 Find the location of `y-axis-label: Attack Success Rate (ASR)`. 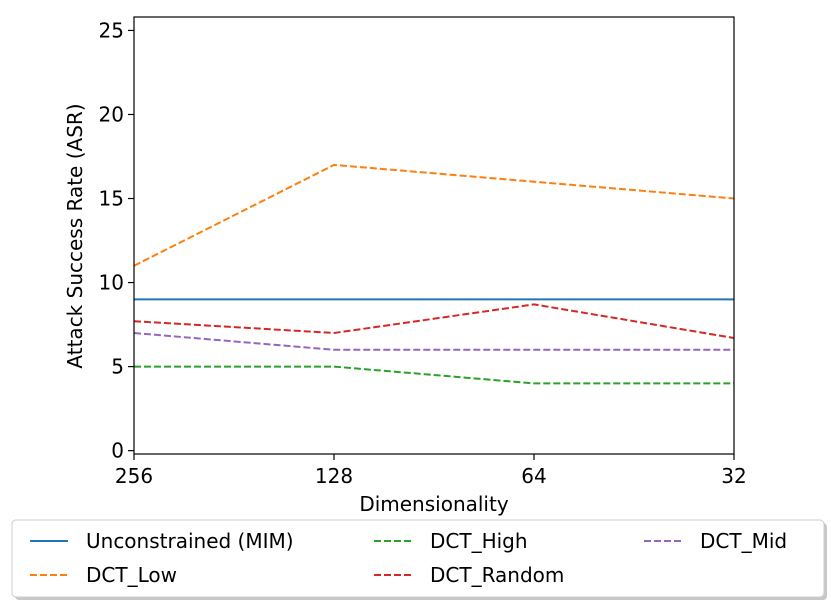

y-axis-label: Attack Success Rate (ASR) is located at coordinates (75, 235).